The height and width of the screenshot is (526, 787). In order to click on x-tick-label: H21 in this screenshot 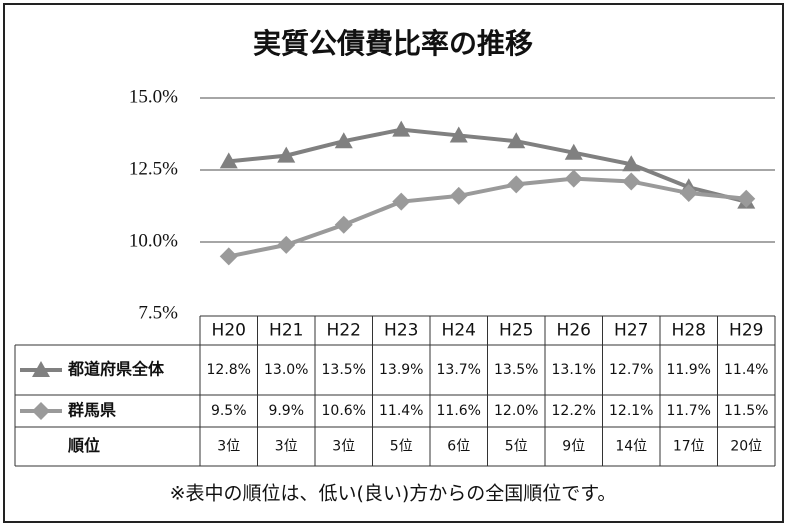, I will do `click(286, 331)`.